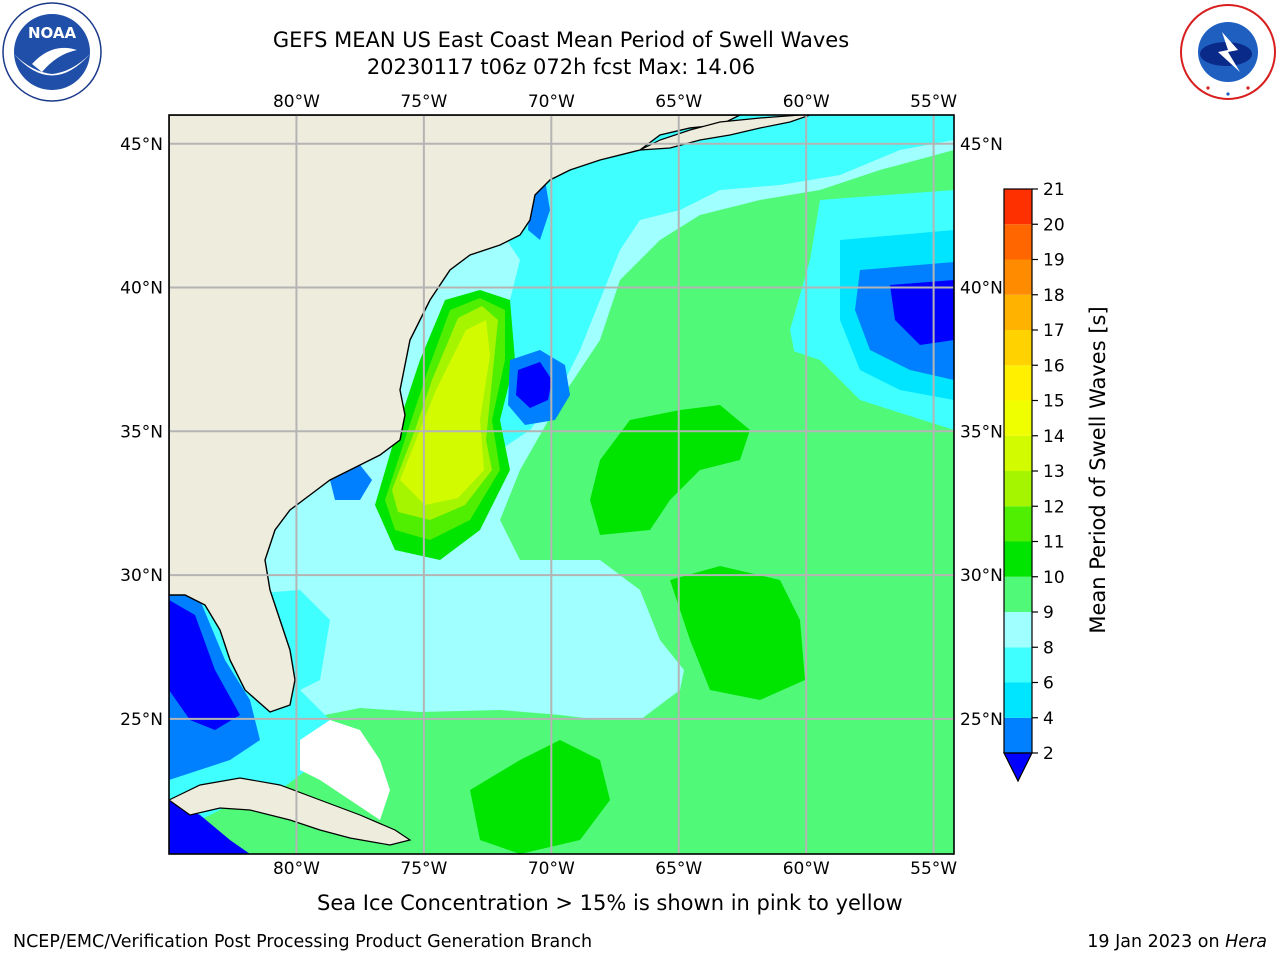  What do you see at coordinates (296, 102) in the screenshot?
I see `lon-label-top: 80°W` at bounding box center [296, 102].